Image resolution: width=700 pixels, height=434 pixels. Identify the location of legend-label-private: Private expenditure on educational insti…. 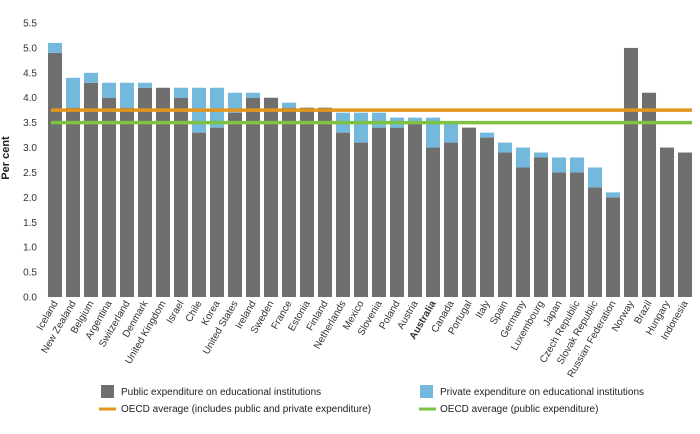
(542, 392).